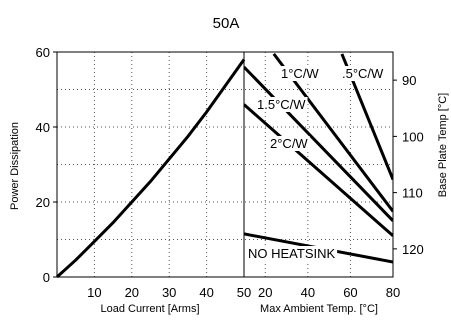  I want to click on left-y-axis-label: Power Dissipation, so click(15, 166).